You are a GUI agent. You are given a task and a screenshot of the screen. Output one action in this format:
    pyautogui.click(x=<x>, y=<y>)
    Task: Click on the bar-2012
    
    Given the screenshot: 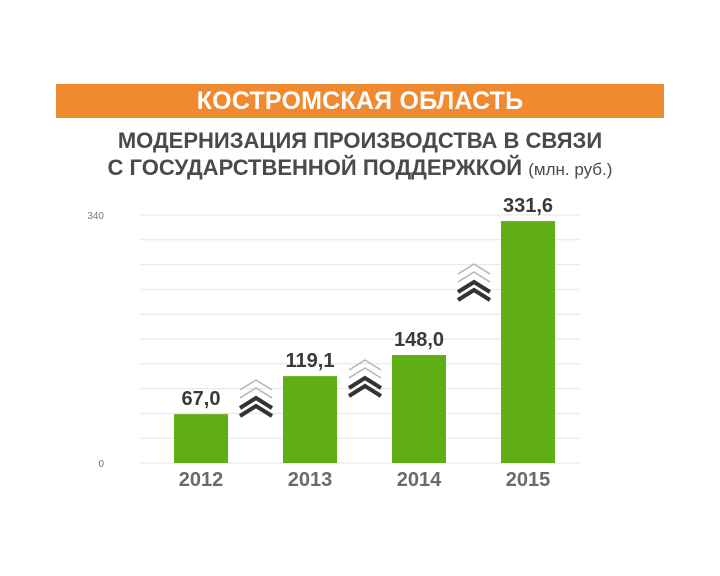 What is the action you would take?
    pyautogui.click(x=201, y=438)
    